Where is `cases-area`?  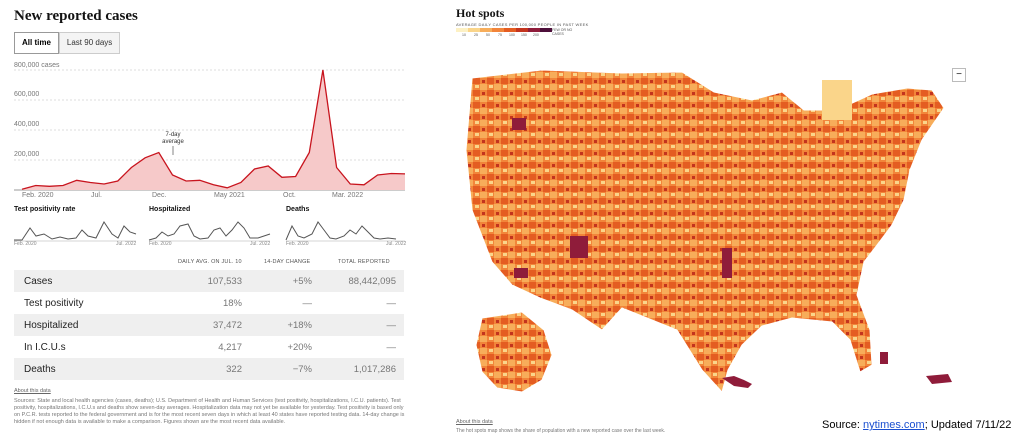
cases-area is located at coordinates (213, 130).